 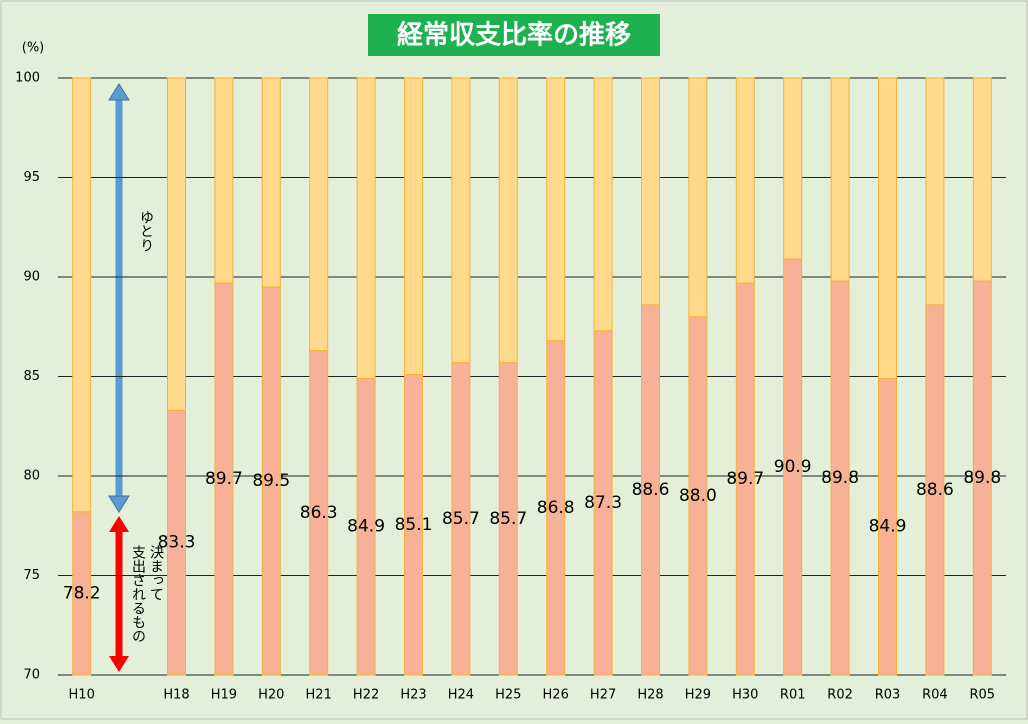 What do you see at coordinates (271, 695) in the screenshot?
I see `x-tick-label: H20` at bounding box center [271, 695].